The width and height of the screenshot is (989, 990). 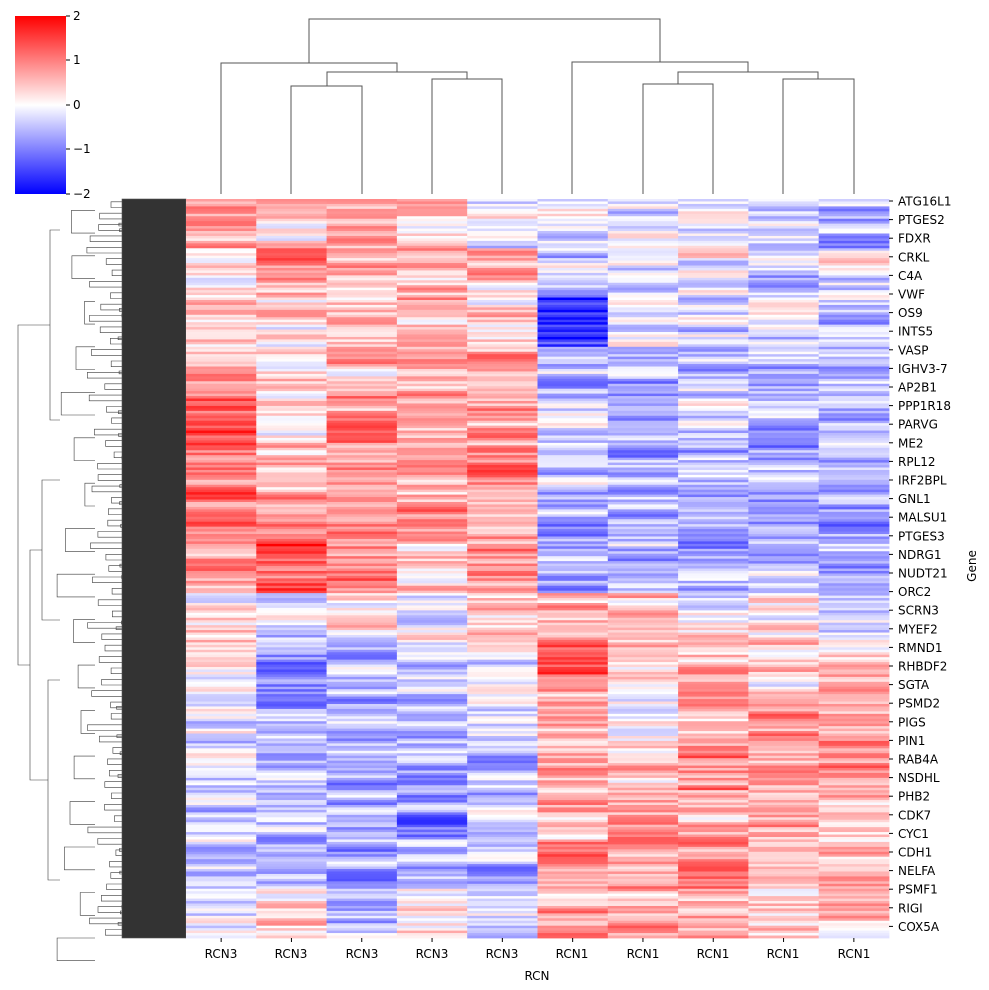 What do you see at coordinates (923, 369) in the screenshot?
I see `row-label: IGHV3-7` at bounding box center [923, 369].